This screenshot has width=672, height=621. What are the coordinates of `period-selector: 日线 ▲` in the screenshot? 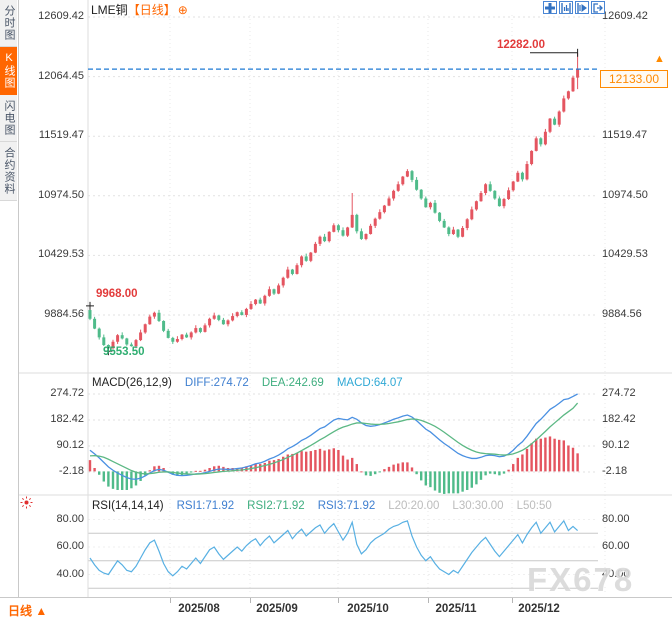 It's located at (28, 611).